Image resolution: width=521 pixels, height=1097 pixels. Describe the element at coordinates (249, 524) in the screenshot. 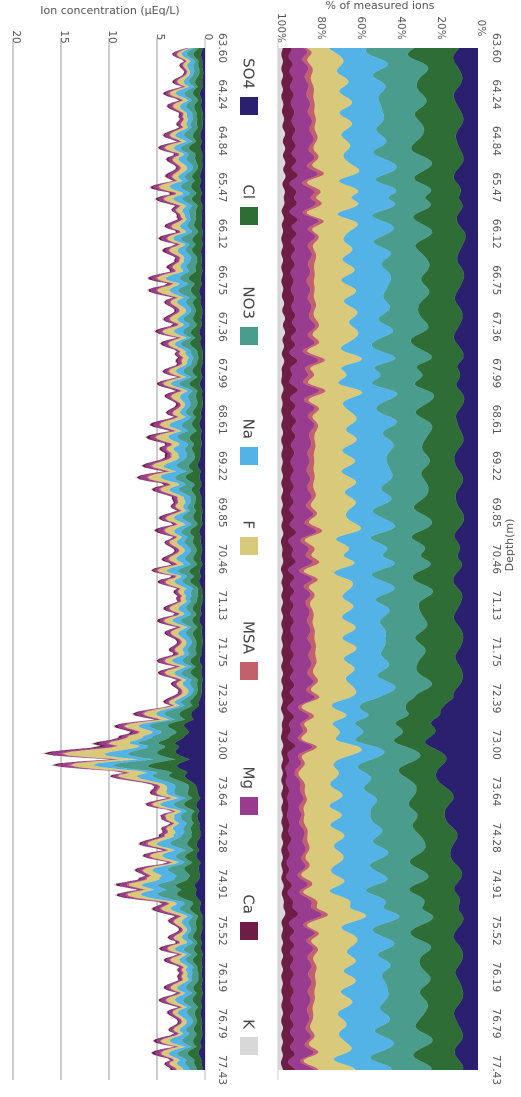

I see `legend-label-f: F` at that location.